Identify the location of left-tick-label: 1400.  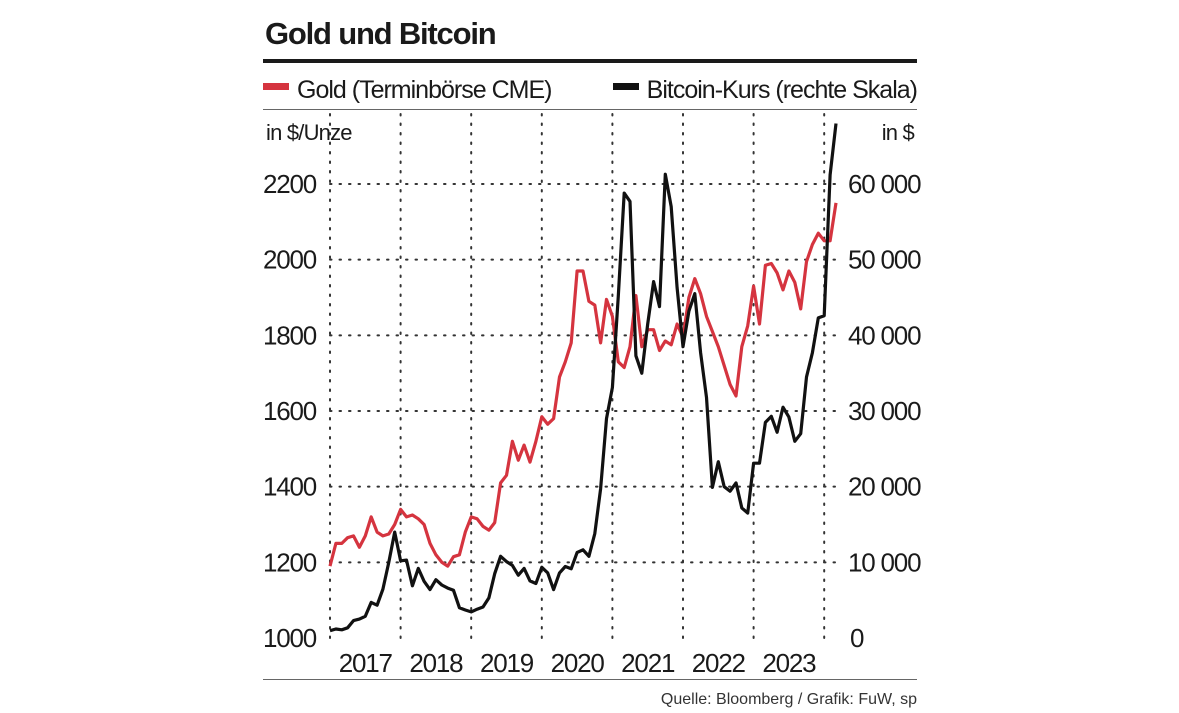
(290, 487).